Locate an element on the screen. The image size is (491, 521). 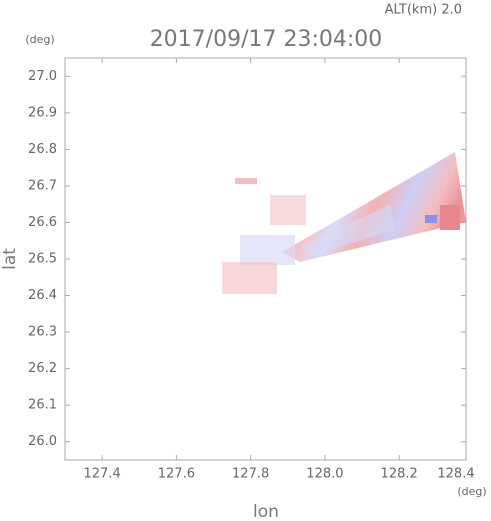
y-tick-label: 26.0 is located at coordinates (42, 441).